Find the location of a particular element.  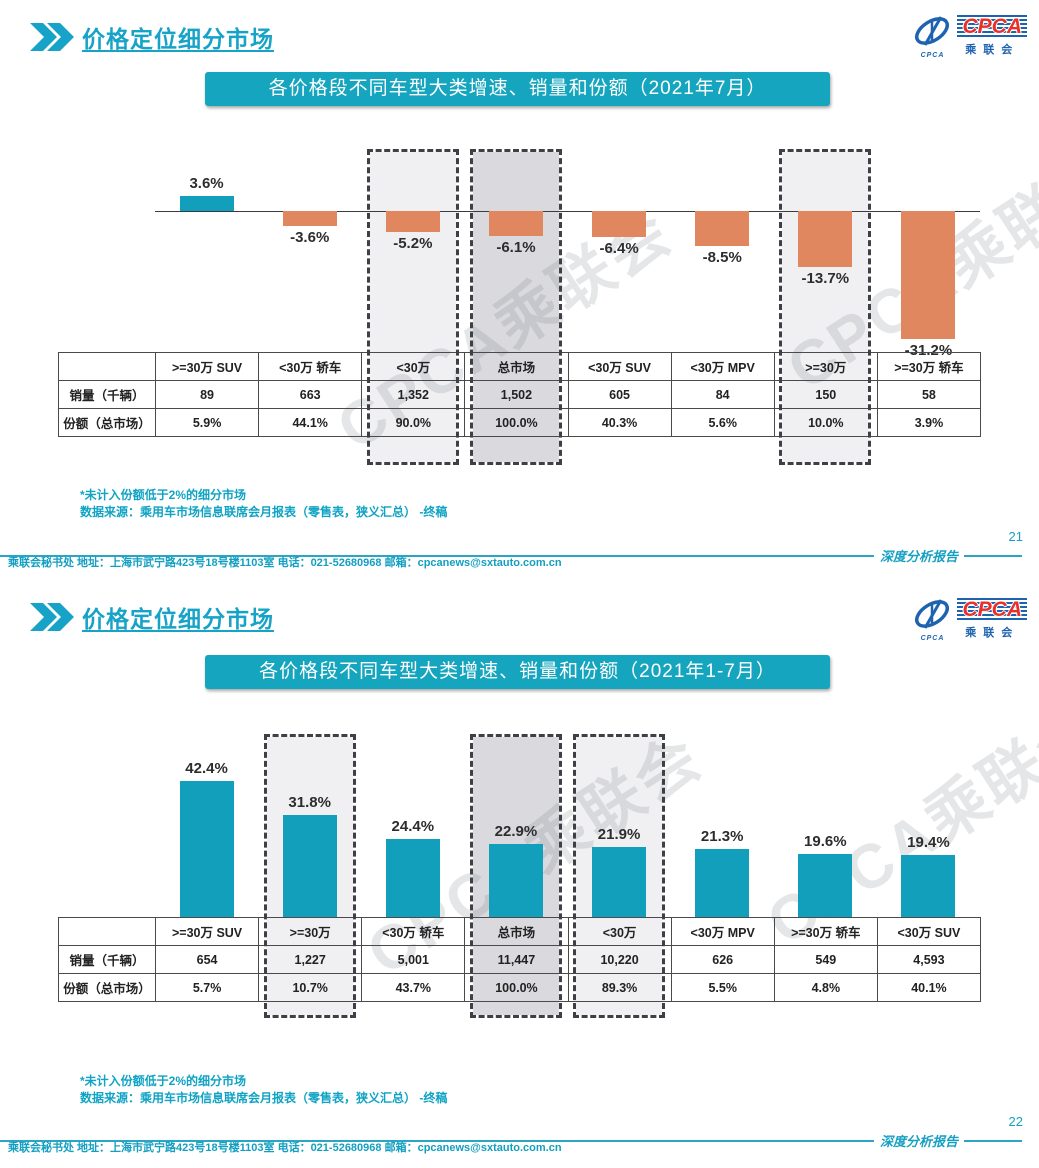

footnote-line: 数据来源：乘用车市场信息联席会月报表（零售表，狭义汇总） -终稿 is located at coordinates (264, 512).